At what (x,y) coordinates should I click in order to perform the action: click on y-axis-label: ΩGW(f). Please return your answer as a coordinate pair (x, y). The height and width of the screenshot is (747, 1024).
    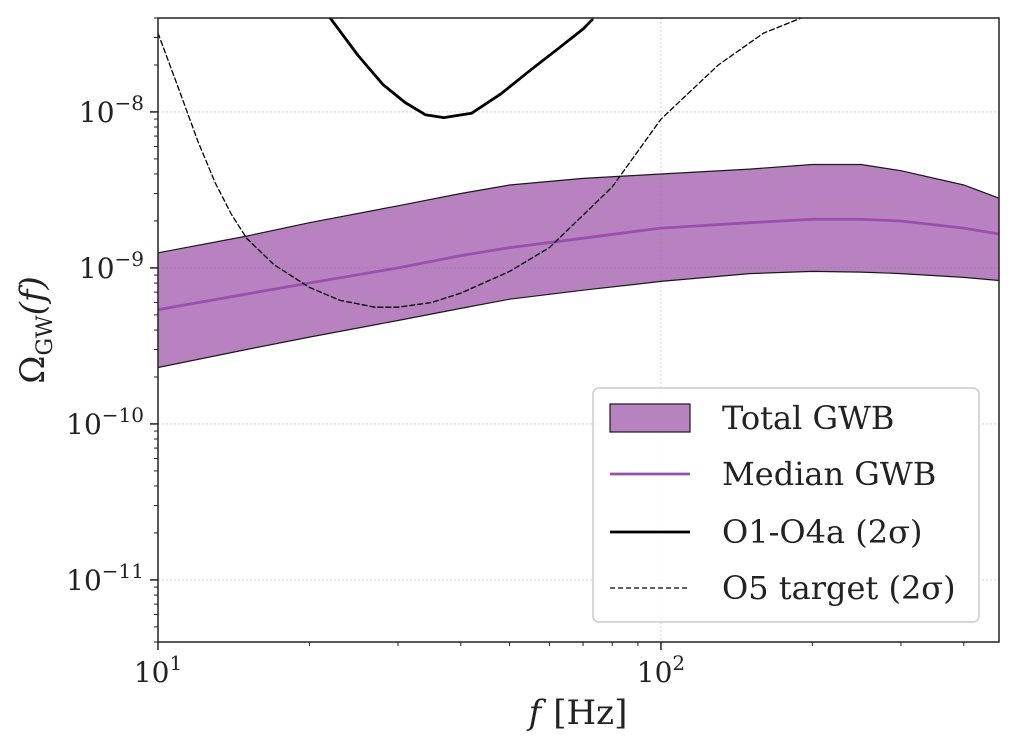
    Looking at the image, I should click on (35, 330).